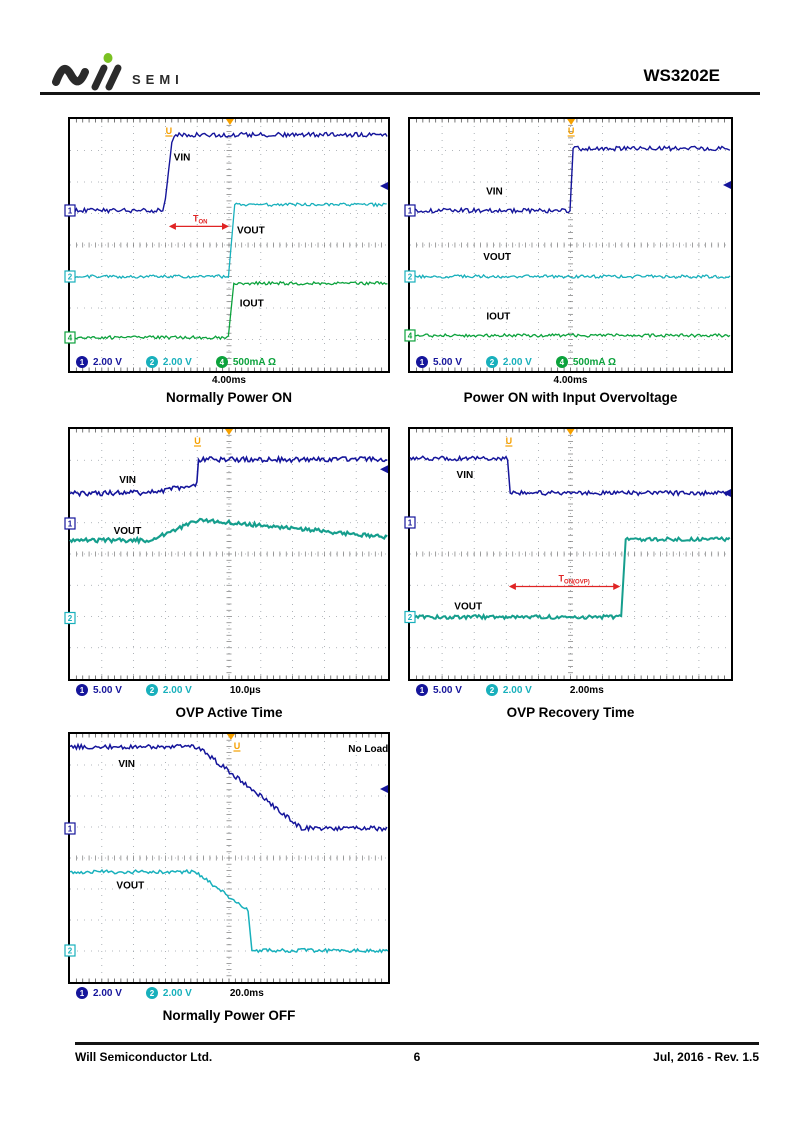 This screenshot has width=800, height=1131. Describe the element at coordinates (574, 580) in the screenshot. I see `measurement-arrow-label: TON(OVP)` at that location.